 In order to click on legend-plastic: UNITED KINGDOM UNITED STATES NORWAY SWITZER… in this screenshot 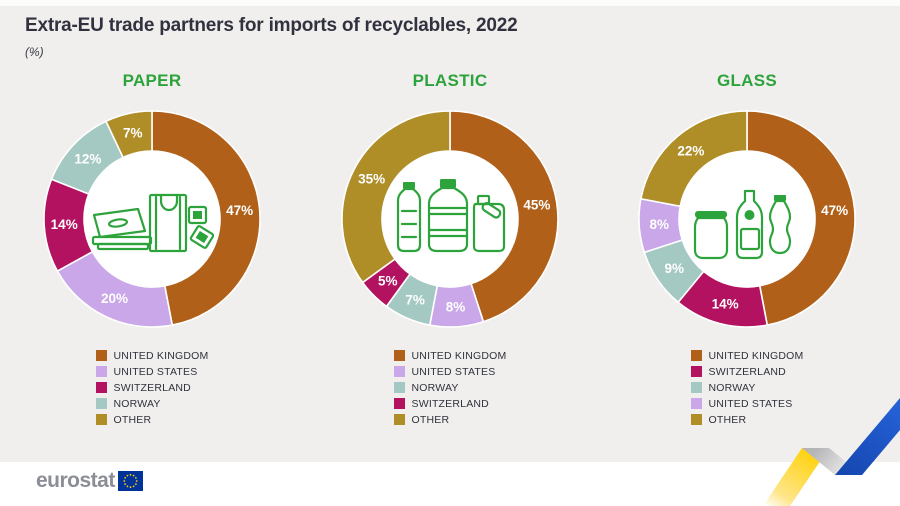, I will do `click(450, 387)`.